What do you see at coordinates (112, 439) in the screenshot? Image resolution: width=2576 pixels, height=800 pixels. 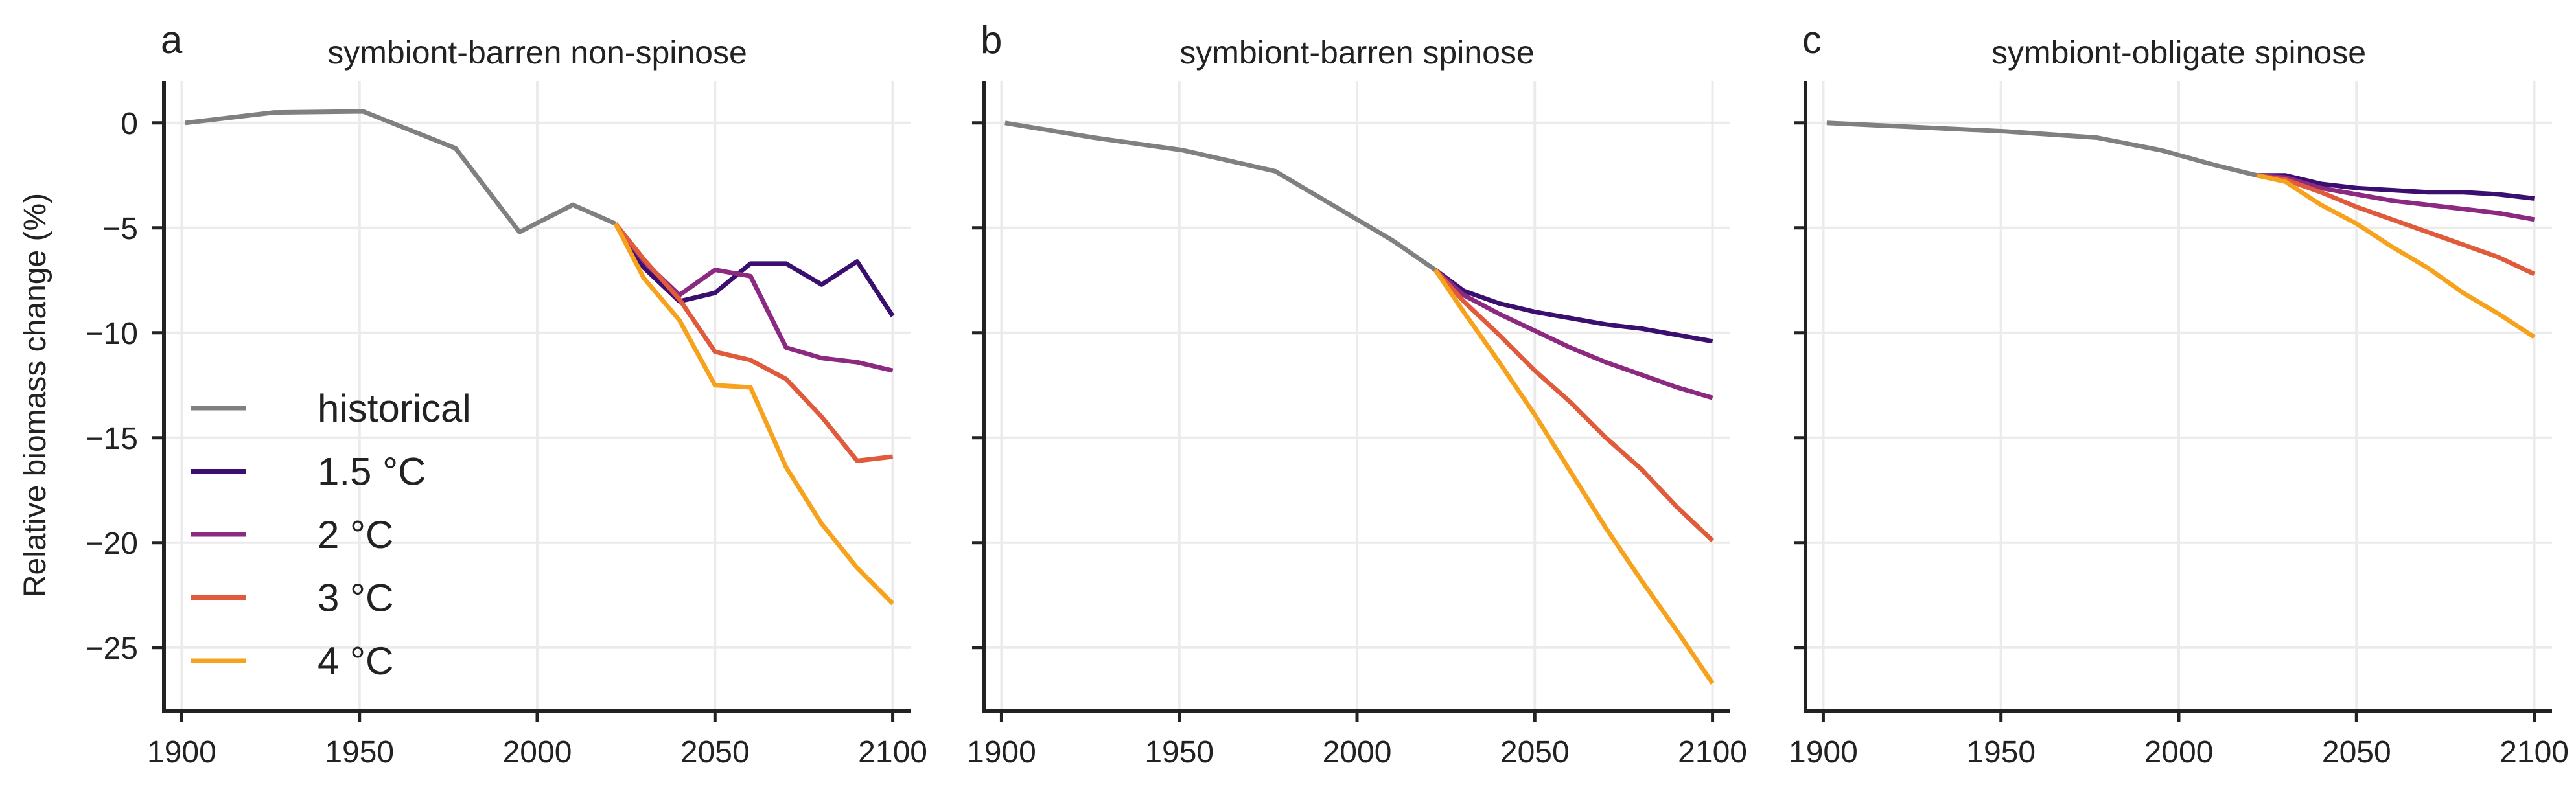 I see `panel-a-y-tick-label: −15` at bounding box center [112, 439].